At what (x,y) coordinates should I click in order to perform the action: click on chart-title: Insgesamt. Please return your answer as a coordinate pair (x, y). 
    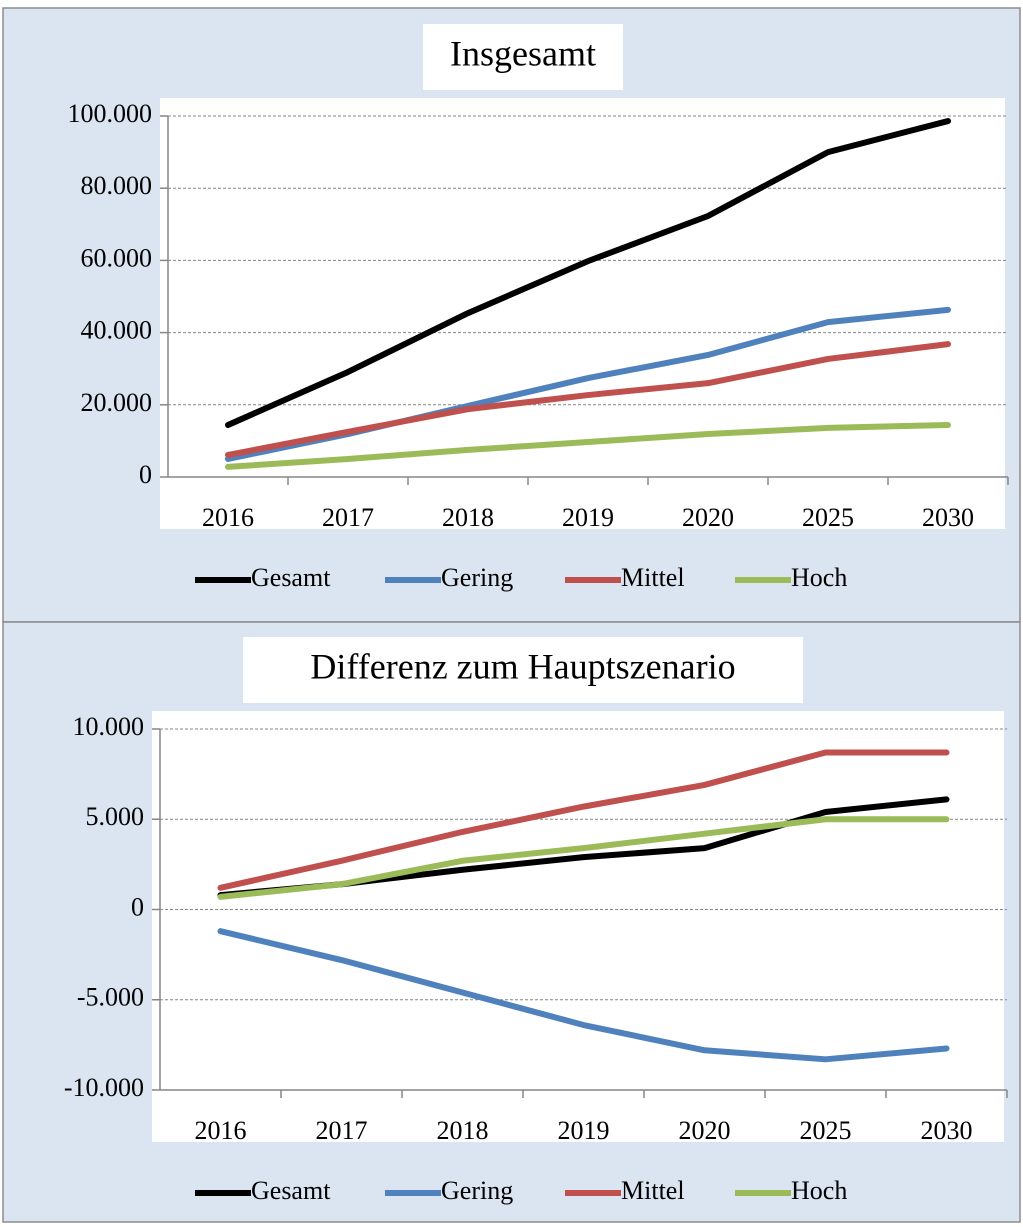
    Looking at the image, I should click on (523, 53).